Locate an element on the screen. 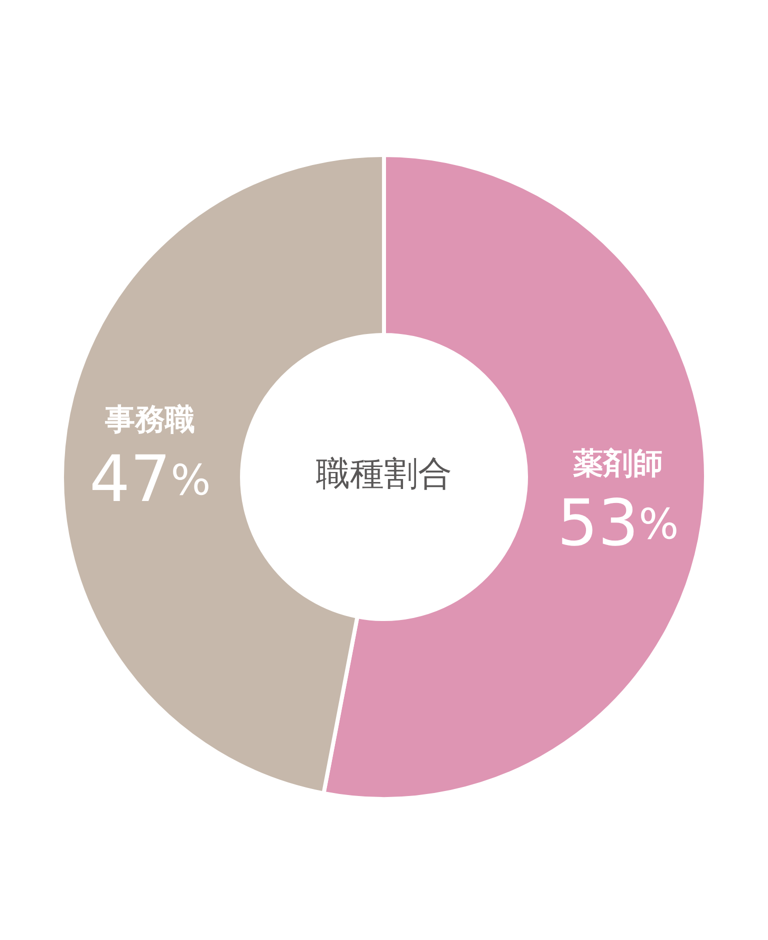  data-label: 47% is located at coordinates (150, 479).